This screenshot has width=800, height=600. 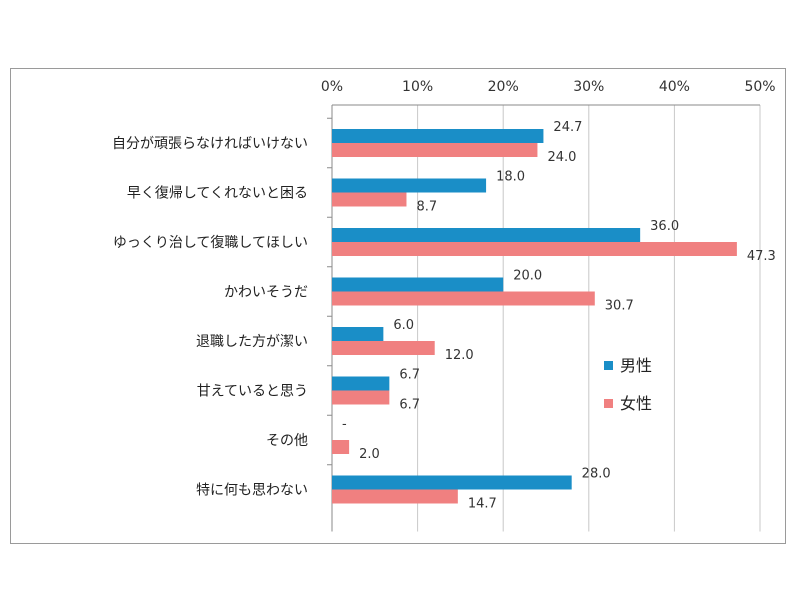 What do you see at coordinates (567, 127) in the screenshot?
I see `data-label: 24.7` at bounding box center [567, 127].